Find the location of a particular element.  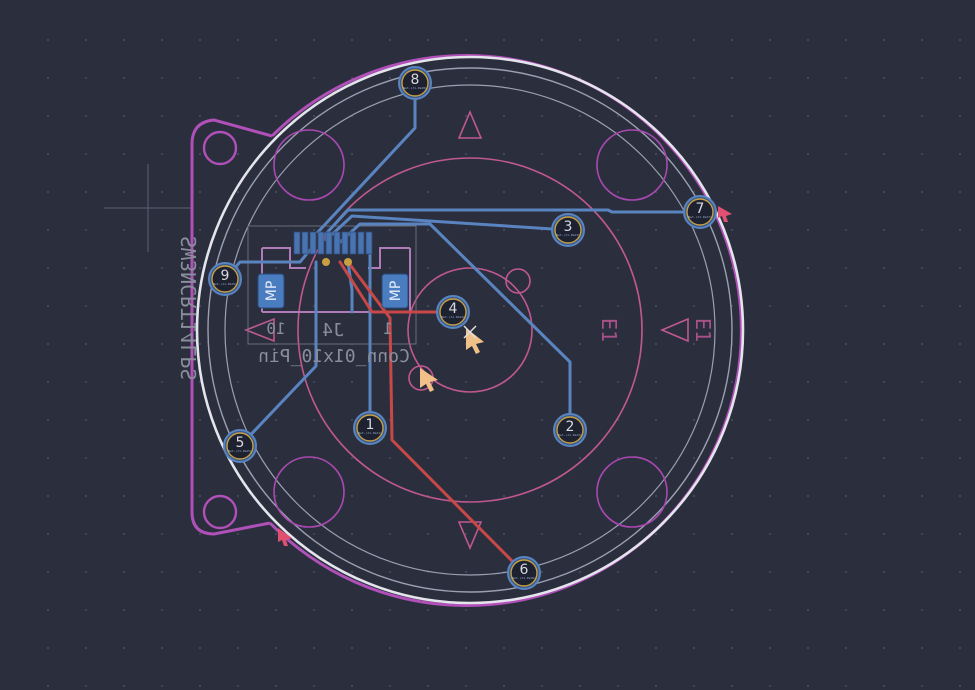

pad-net-label: Net-(J1-Pad9) is located at coordinates (225, 284).